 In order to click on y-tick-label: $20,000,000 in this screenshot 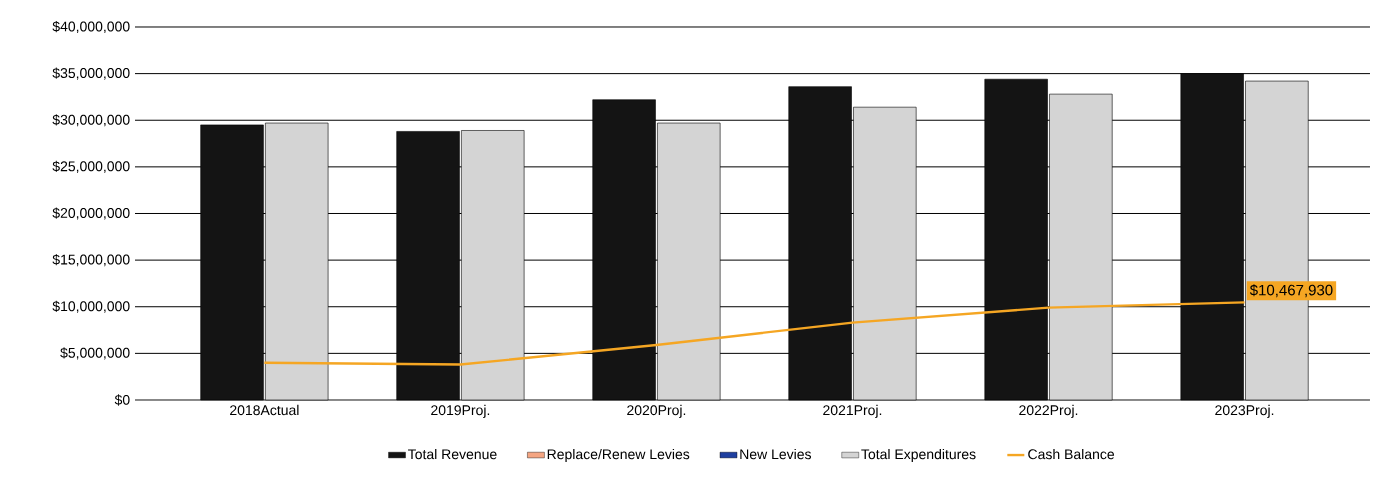, I will do `click(91, 213)`.